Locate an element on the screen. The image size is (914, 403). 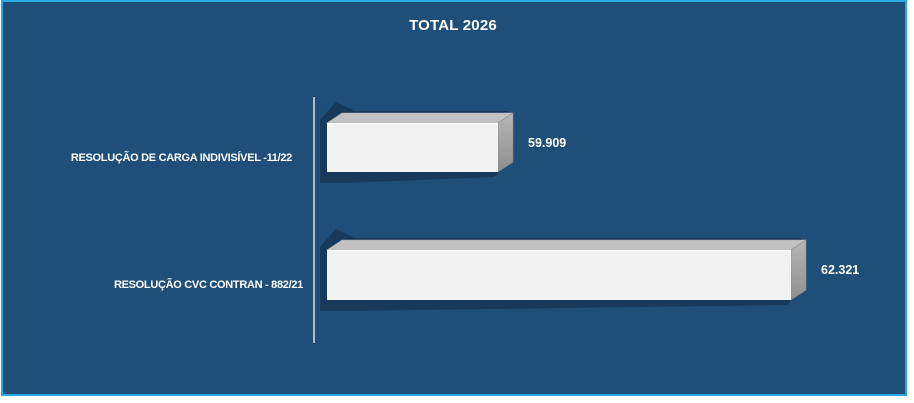
chart-title: TOTAL 2026 is located at coordinates (453, 25).